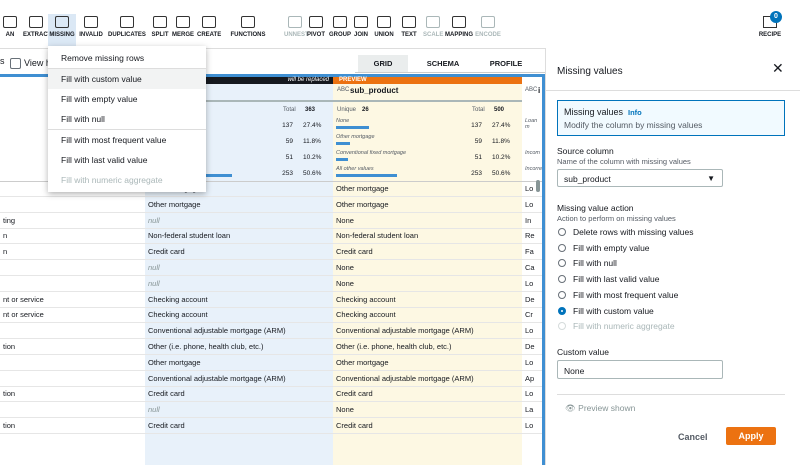  Describe the element at coordinates (374, 90) in the screenshot. I see `column-name: sub_product` at that location.